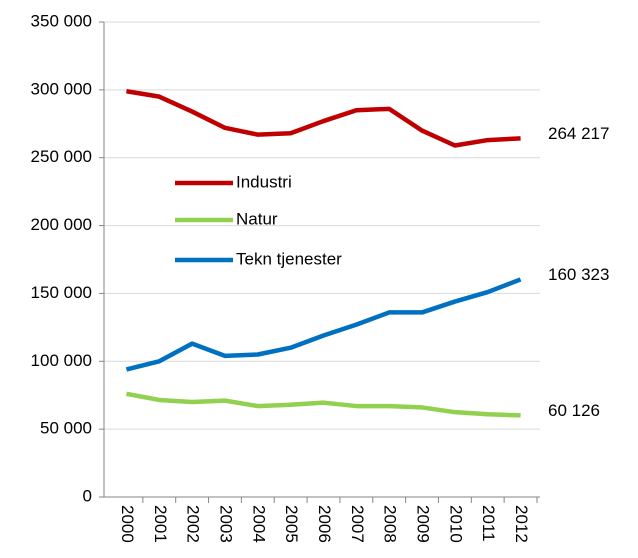 The height and width of the screenshot is (558, 638). What do you see at coordinates (289, 258) in the screenshot?
I see `legend-label: Tekn tjenester` at bounding box center [289, 258].